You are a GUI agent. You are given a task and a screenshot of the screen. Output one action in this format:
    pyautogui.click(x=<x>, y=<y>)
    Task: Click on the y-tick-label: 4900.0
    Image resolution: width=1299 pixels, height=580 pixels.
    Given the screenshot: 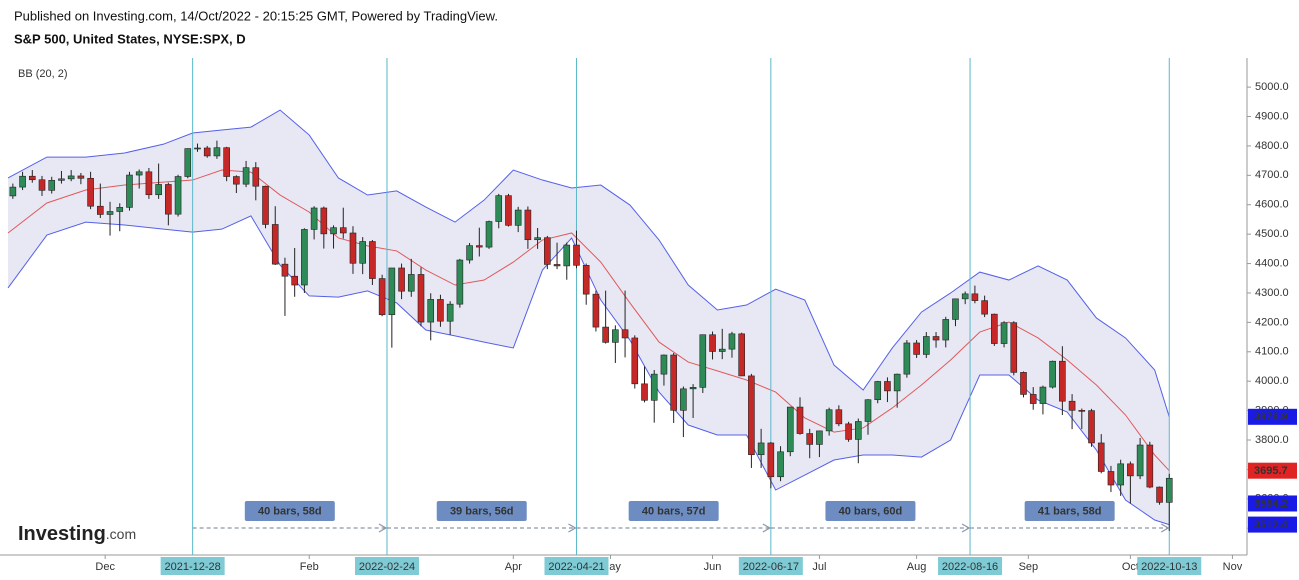 What is the action you would take?
    pyautogui.click(x=1272, y=116)
    